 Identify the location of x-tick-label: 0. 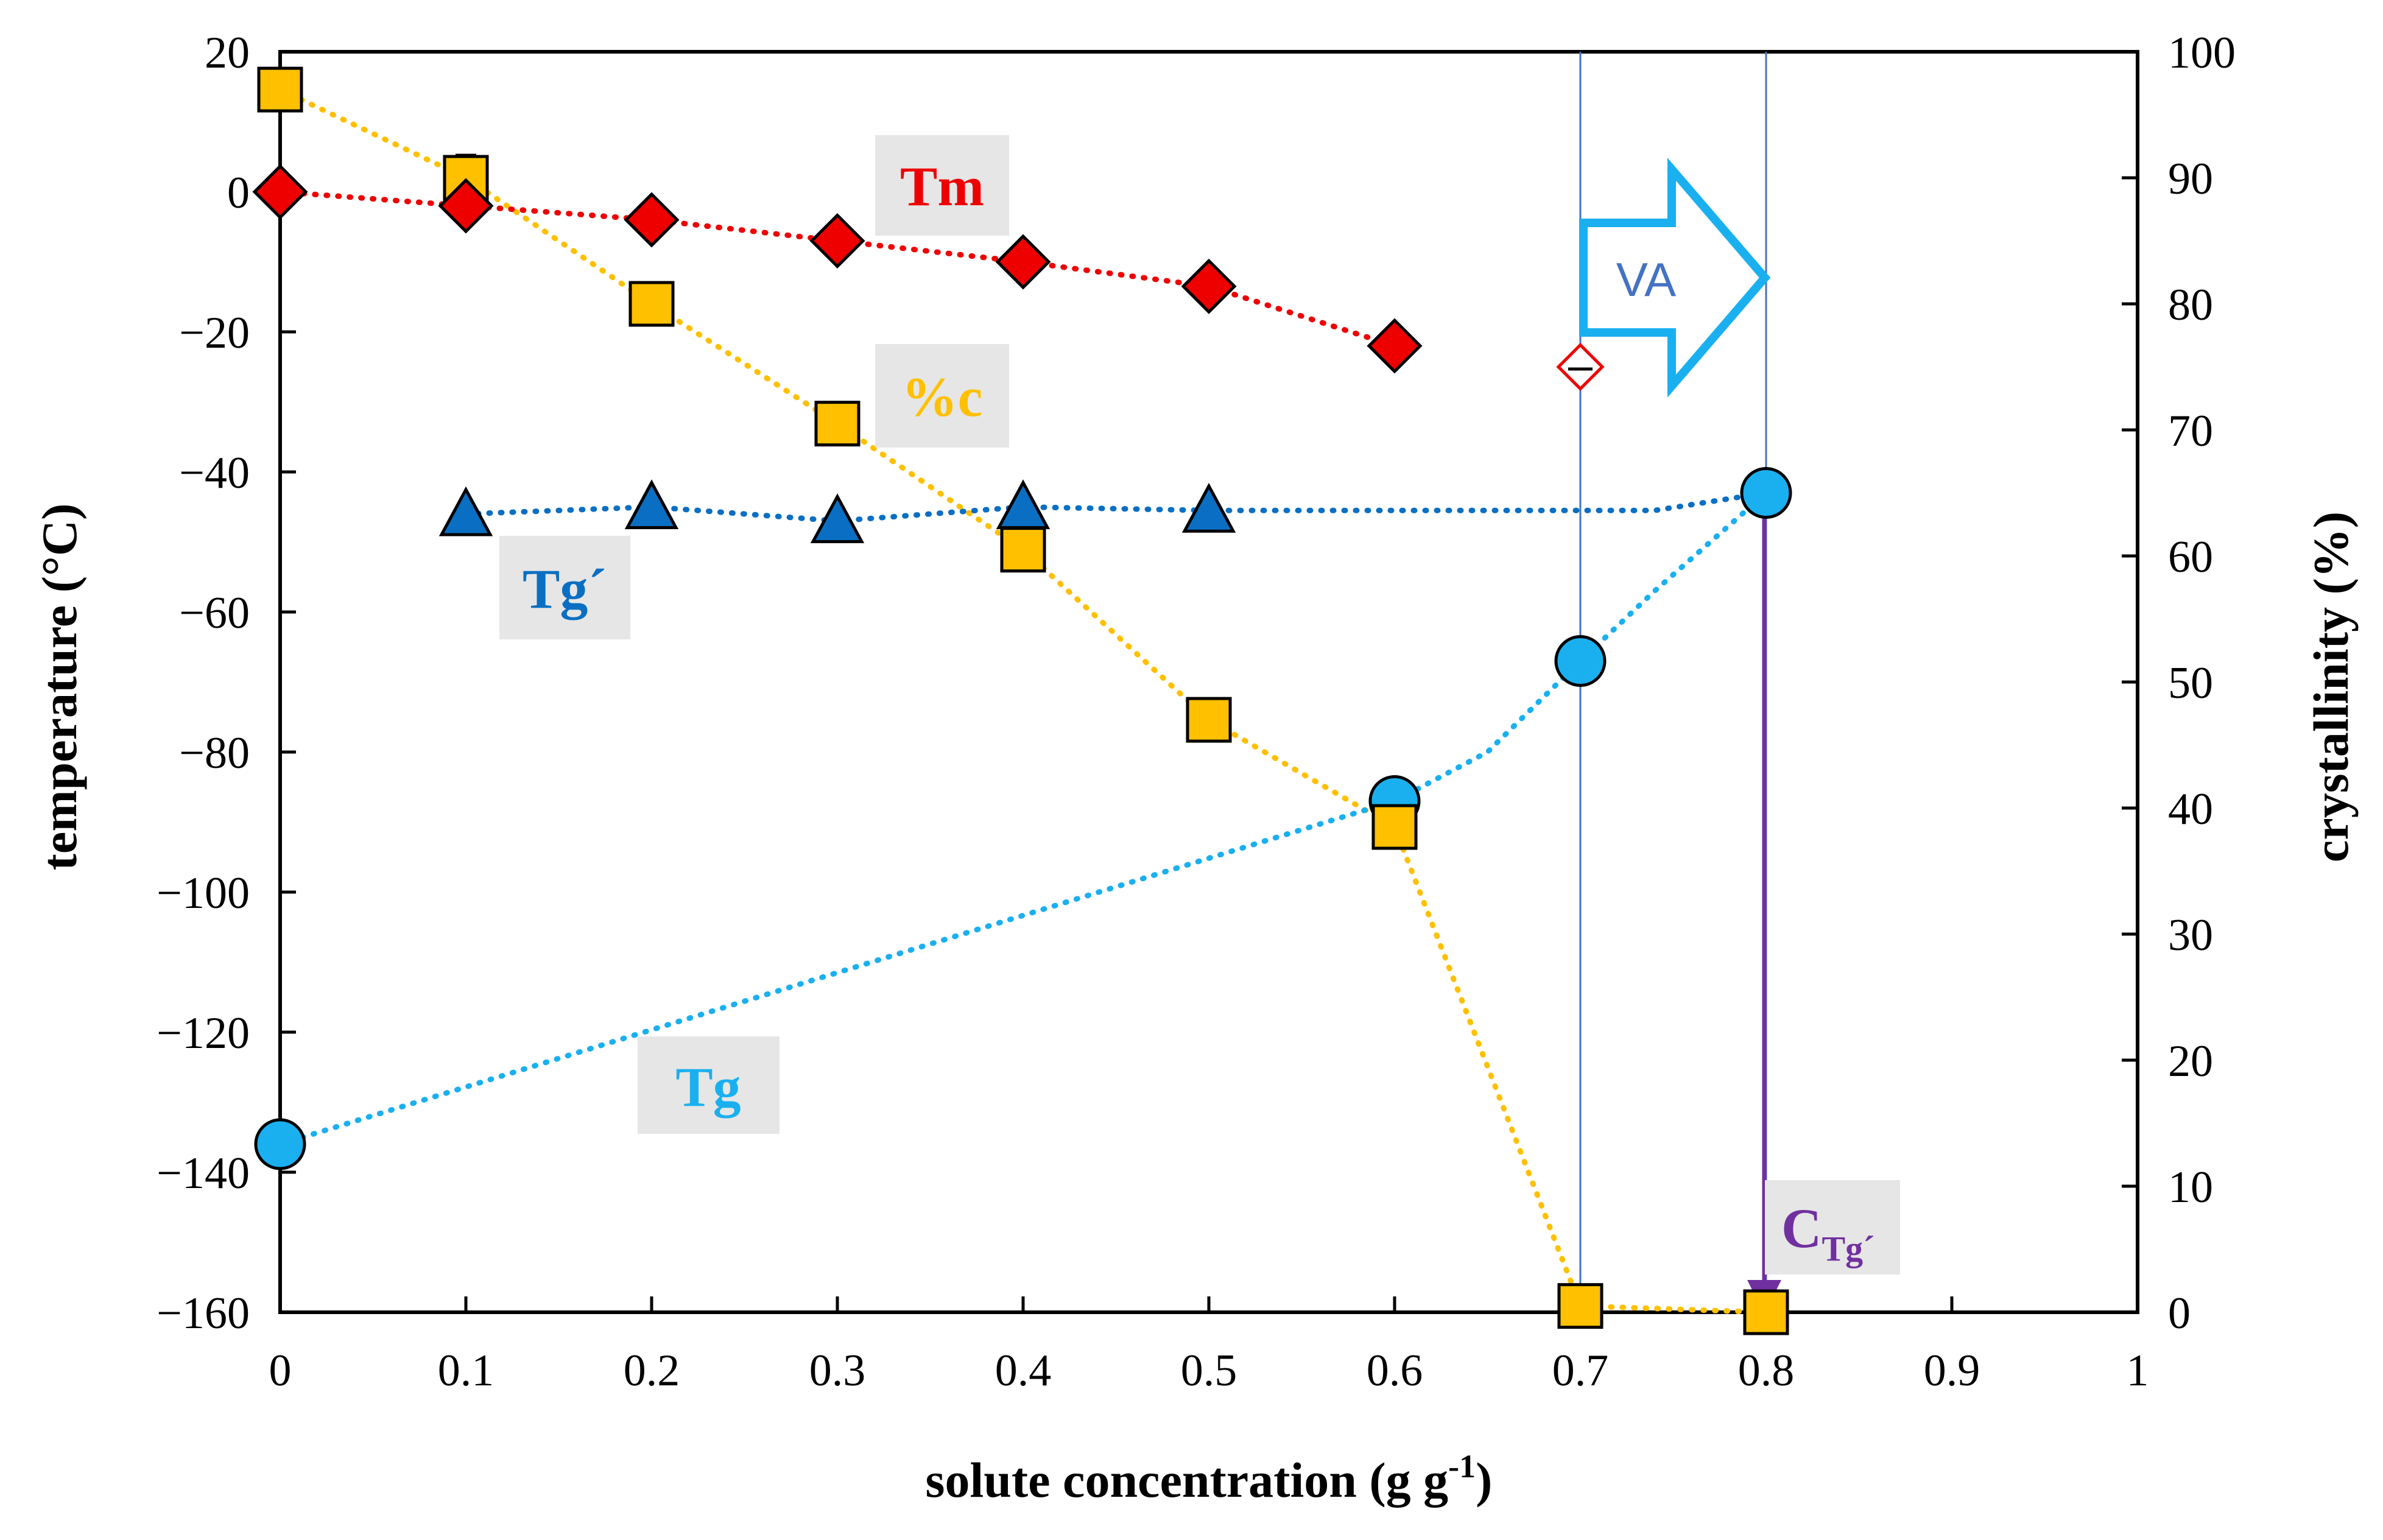
(280, 1371).